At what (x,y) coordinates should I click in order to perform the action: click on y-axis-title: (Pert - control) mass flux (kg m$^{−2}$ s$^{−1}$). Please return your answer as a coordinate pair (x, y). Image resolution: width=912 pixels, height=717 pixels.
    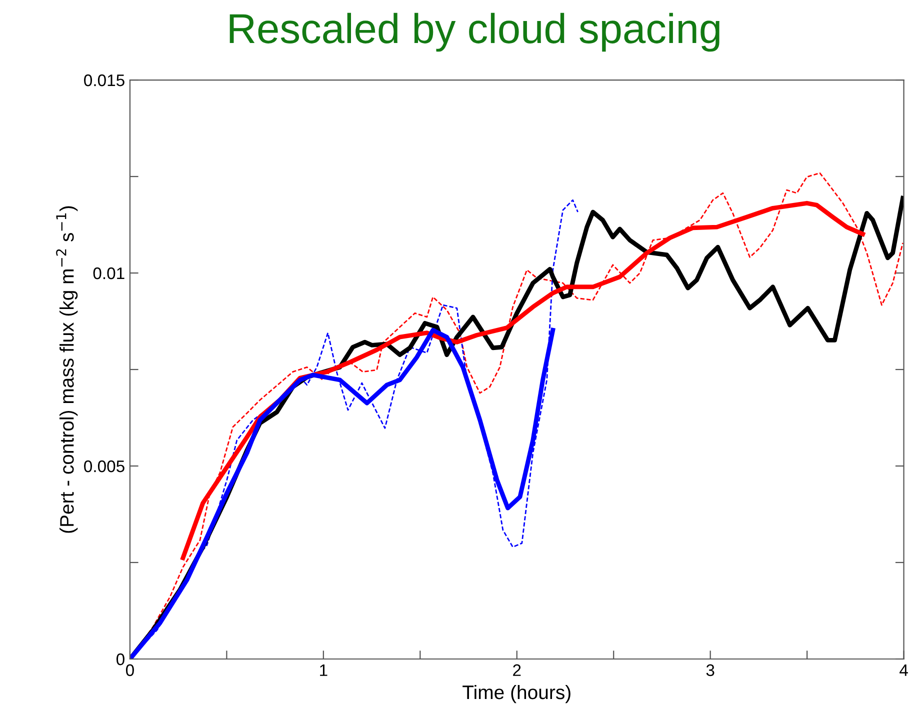
    Looking at the image, I should click on (67, 369).